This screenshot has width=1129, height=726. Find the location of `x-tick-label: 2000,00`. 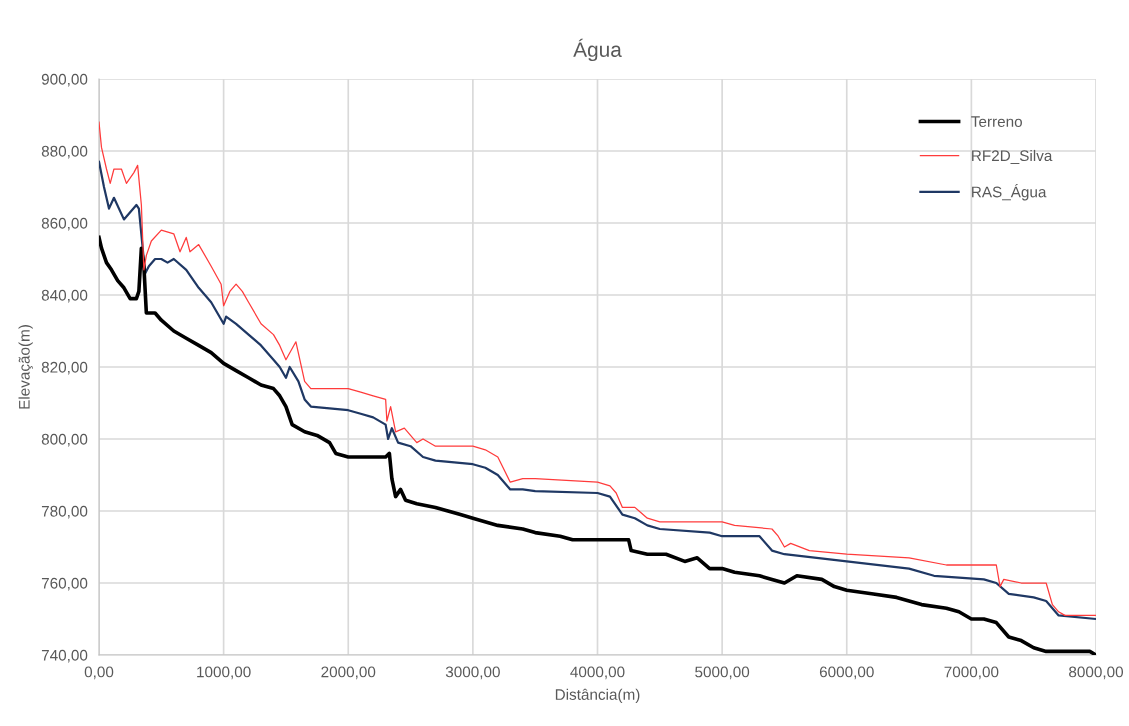

x-tick-label: 2000,00 is located at coordinates (348, 673).